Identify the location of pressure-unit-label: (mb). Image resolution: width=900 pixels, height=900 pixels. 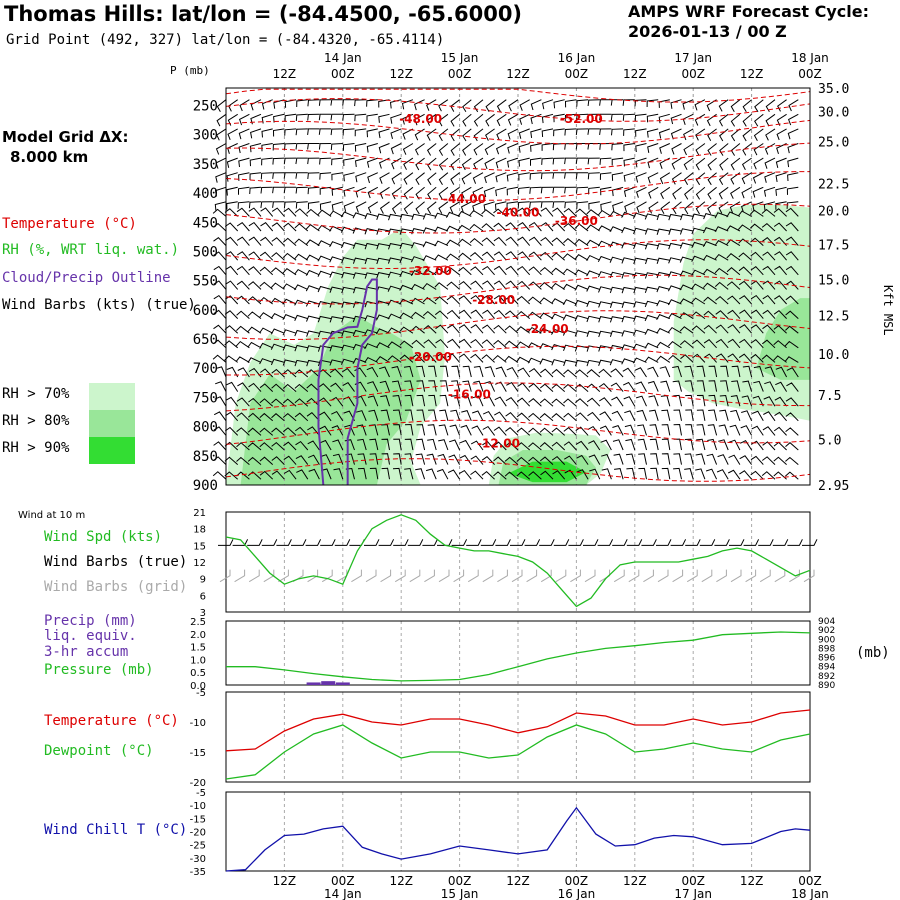
(873, 653).